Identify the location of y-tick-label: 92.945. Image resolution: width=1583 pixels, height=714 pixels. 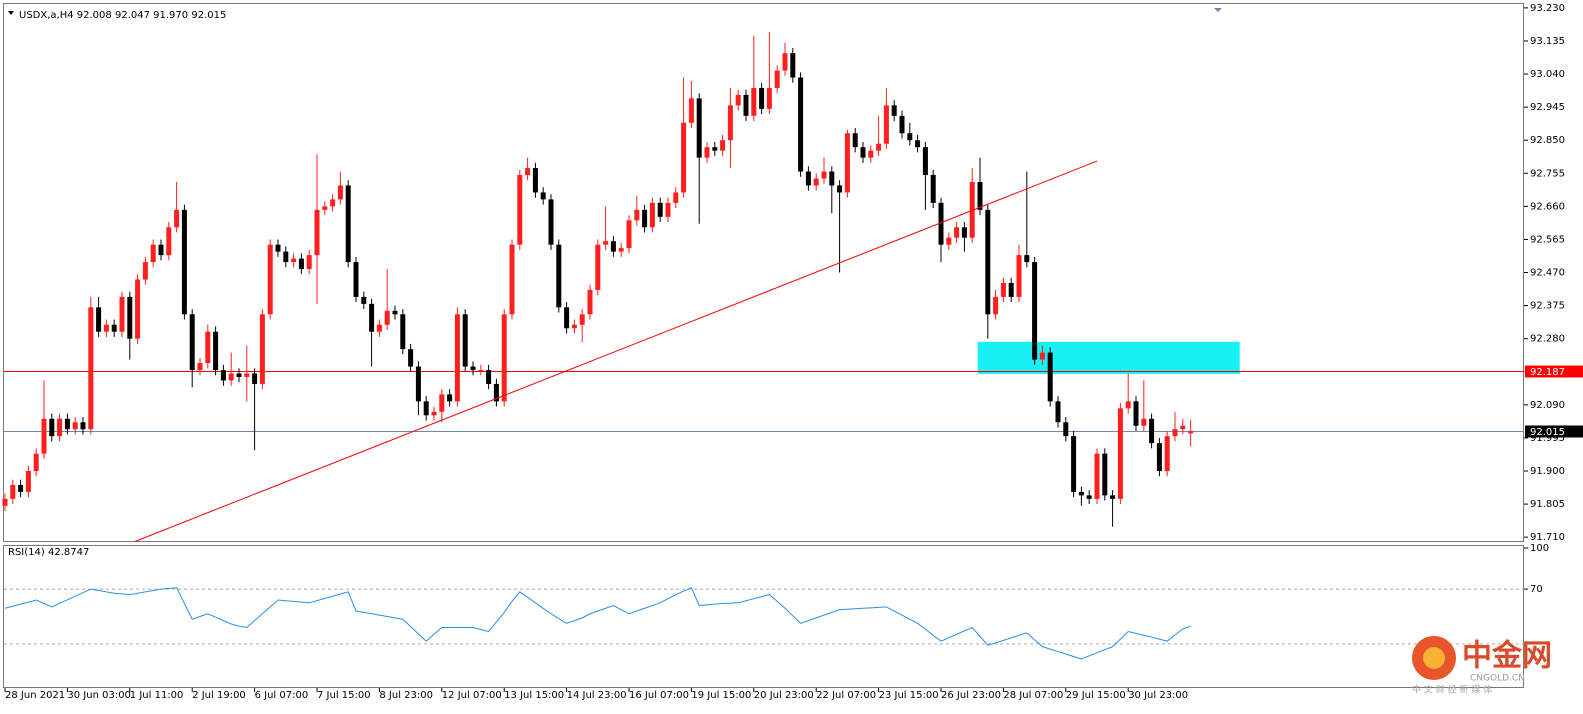
(1547, 107).